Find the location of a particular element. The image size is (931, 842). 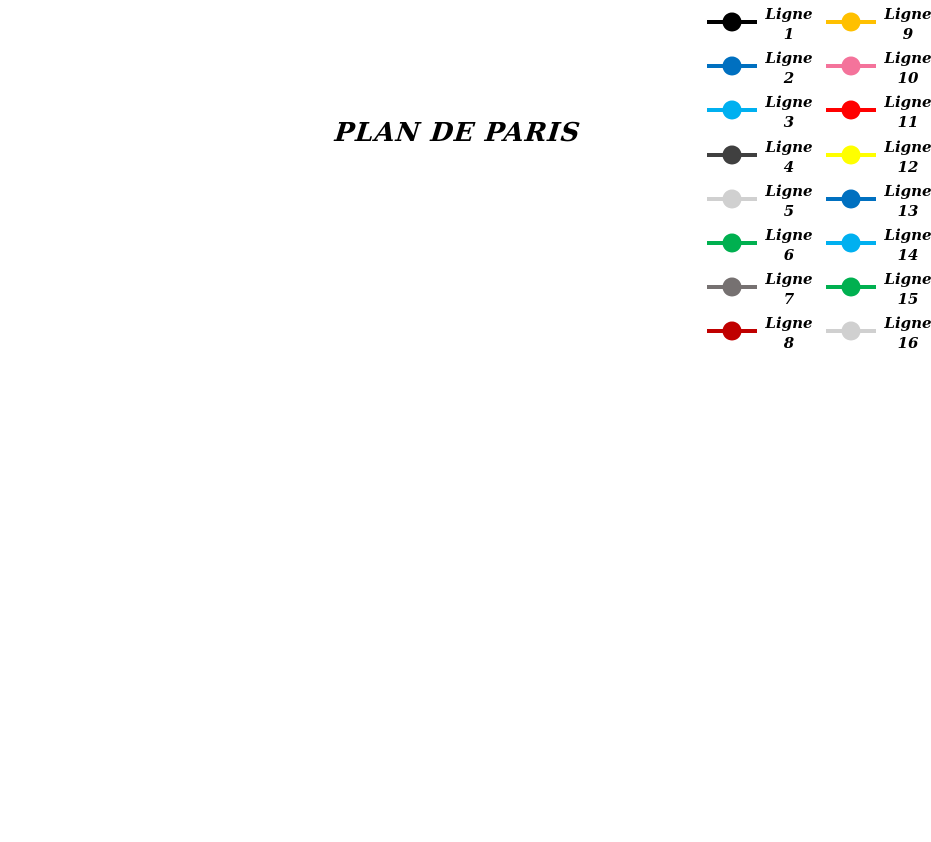

legend-item-label: Ligne 3 is located at coordinates (789, 112).